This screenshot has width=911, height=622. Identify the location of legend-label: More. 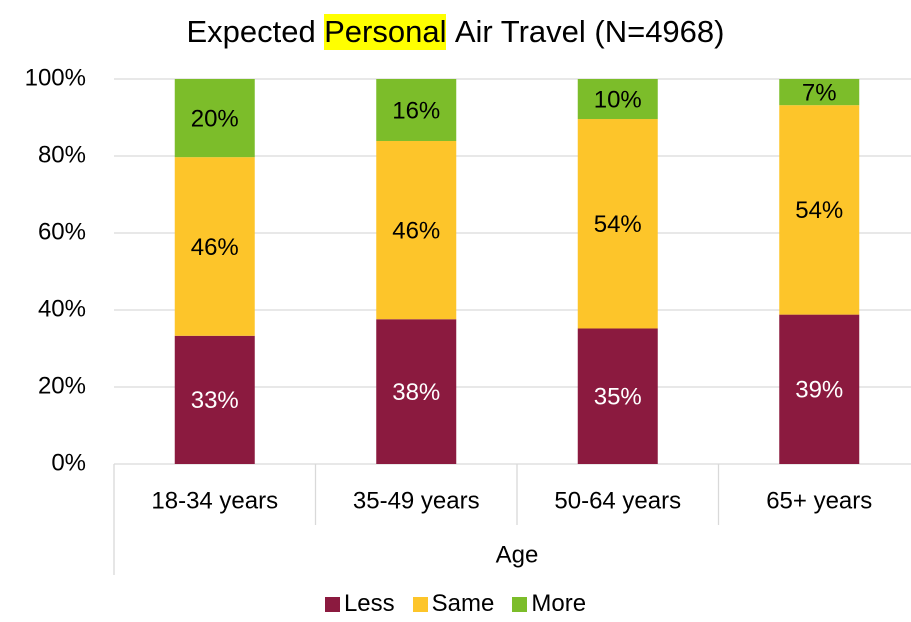
(559, 603).